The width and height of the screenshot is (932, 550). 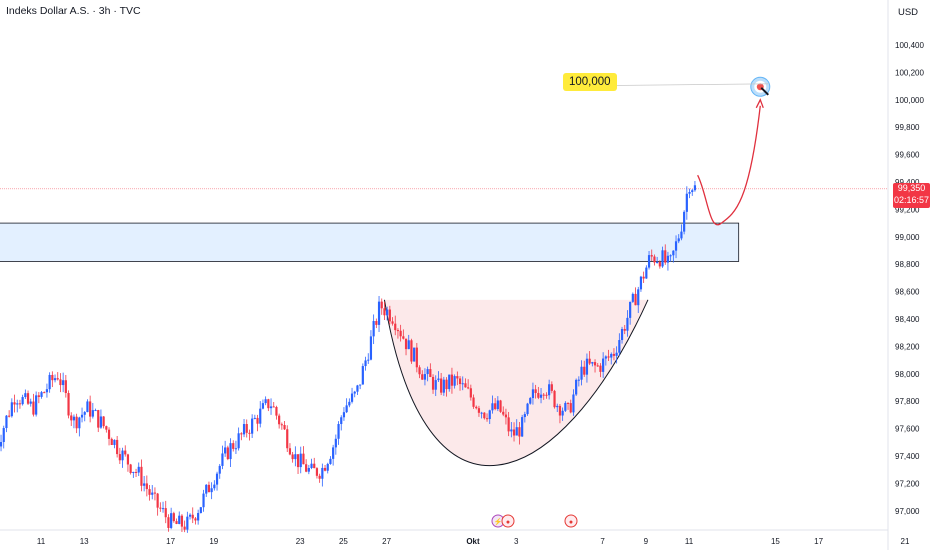 I want to click on x-tick-label: 25, so click(x=343, y=541).